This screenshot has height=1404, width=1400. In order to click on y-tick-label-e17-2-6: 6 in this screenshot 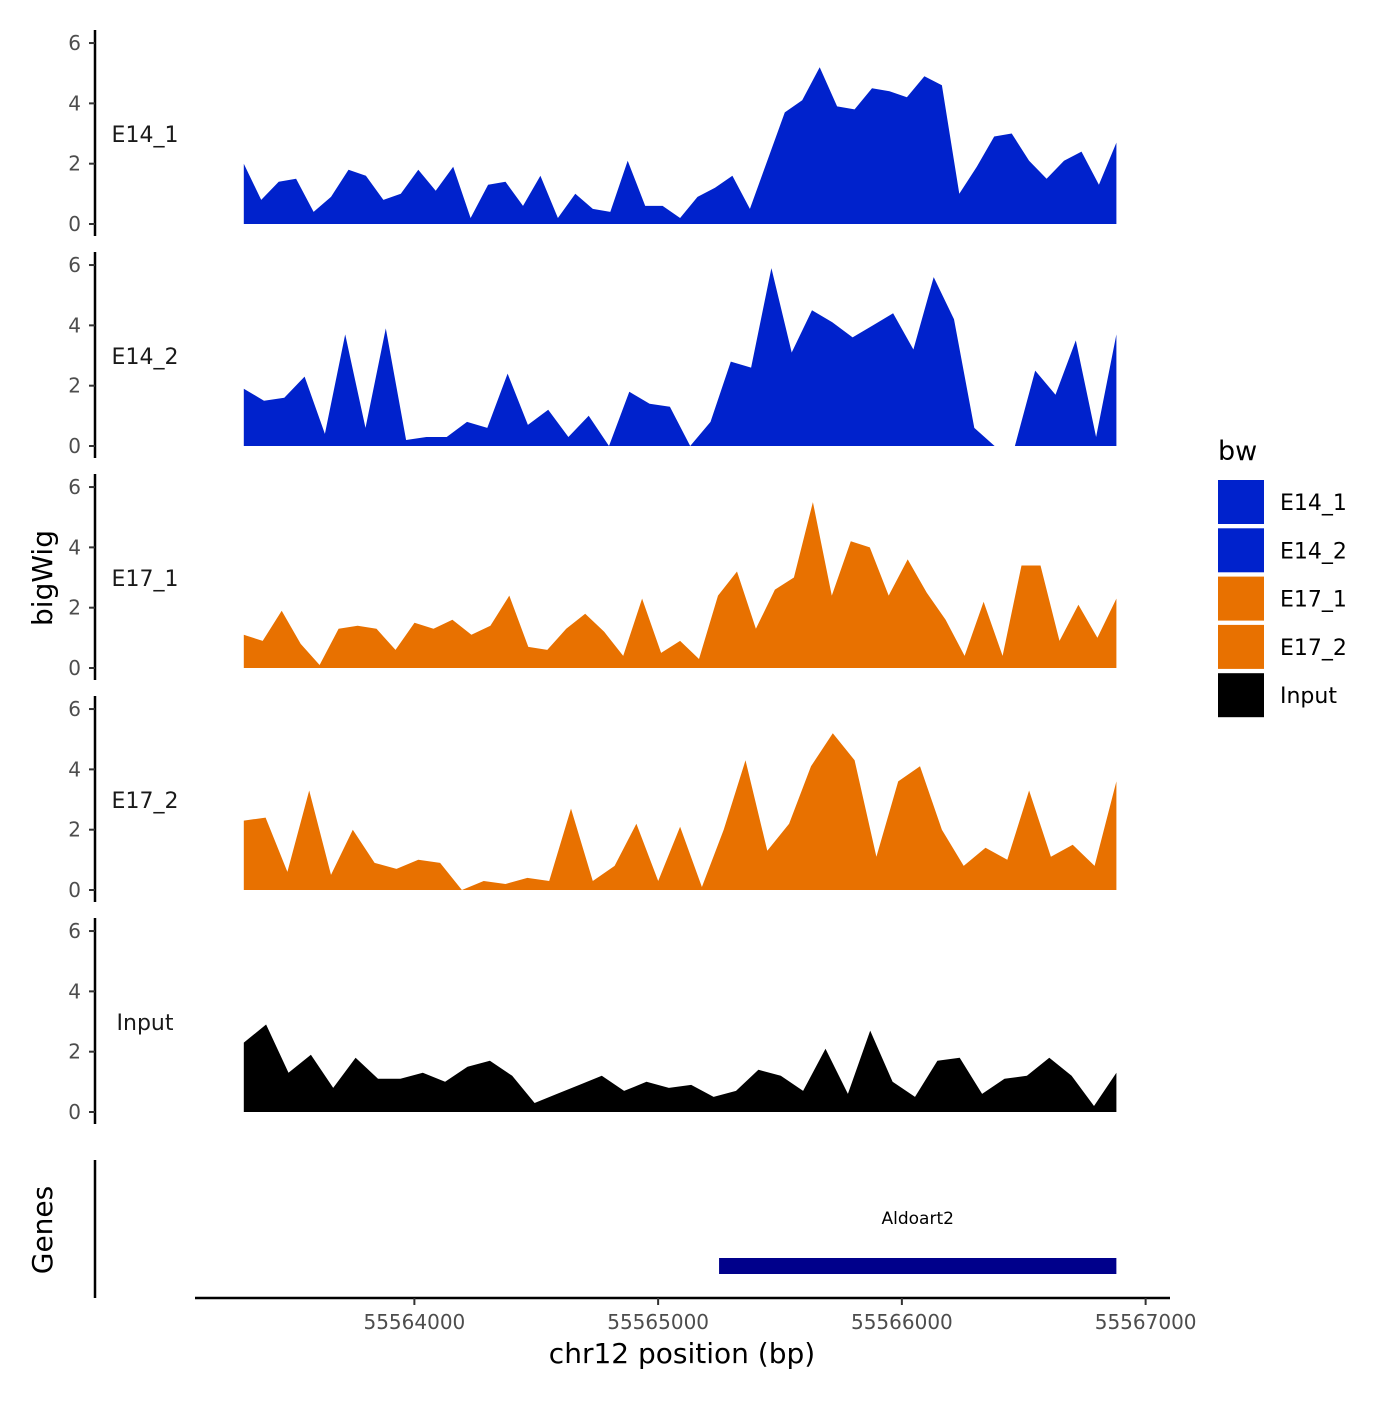, I will do `click(74, 709)`.